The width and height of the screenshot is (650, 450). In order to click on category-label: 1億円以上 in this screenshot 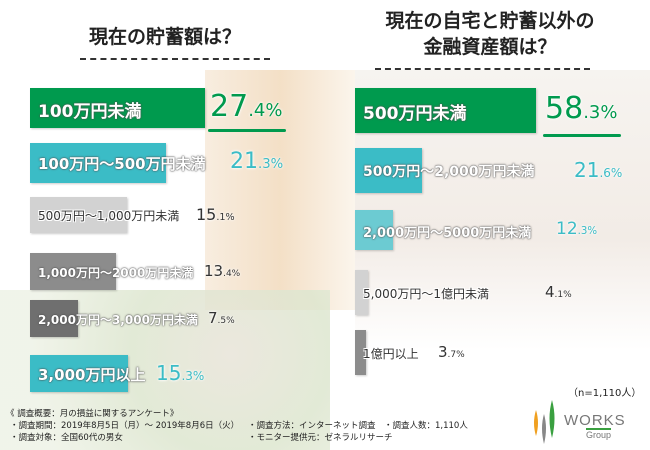, I will do `click(391, 353)`.